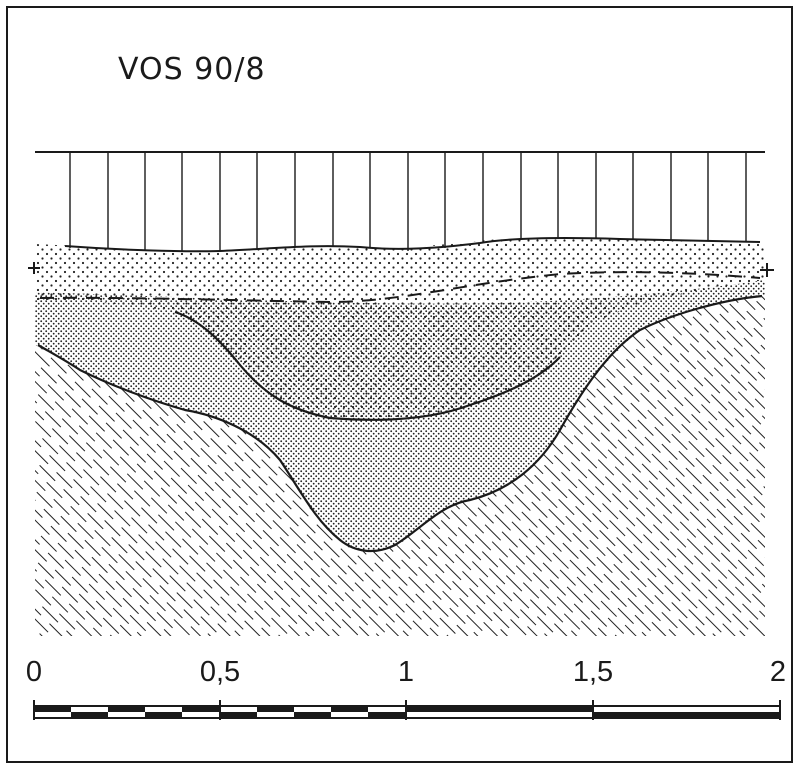 The image size is (799, 765). What do you see at coordinates (34, 672) in the screenshot?
I see `scale-tick-0: 0` at bounding box center [34, 672].